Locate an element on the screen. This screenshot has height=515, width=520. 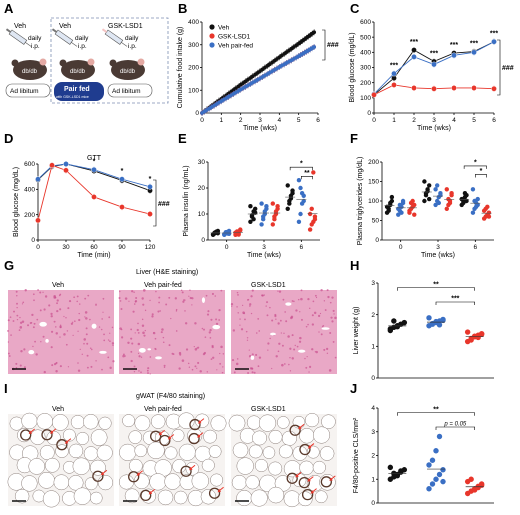
panel-letter-b: B is located at coordinates (182, 8).